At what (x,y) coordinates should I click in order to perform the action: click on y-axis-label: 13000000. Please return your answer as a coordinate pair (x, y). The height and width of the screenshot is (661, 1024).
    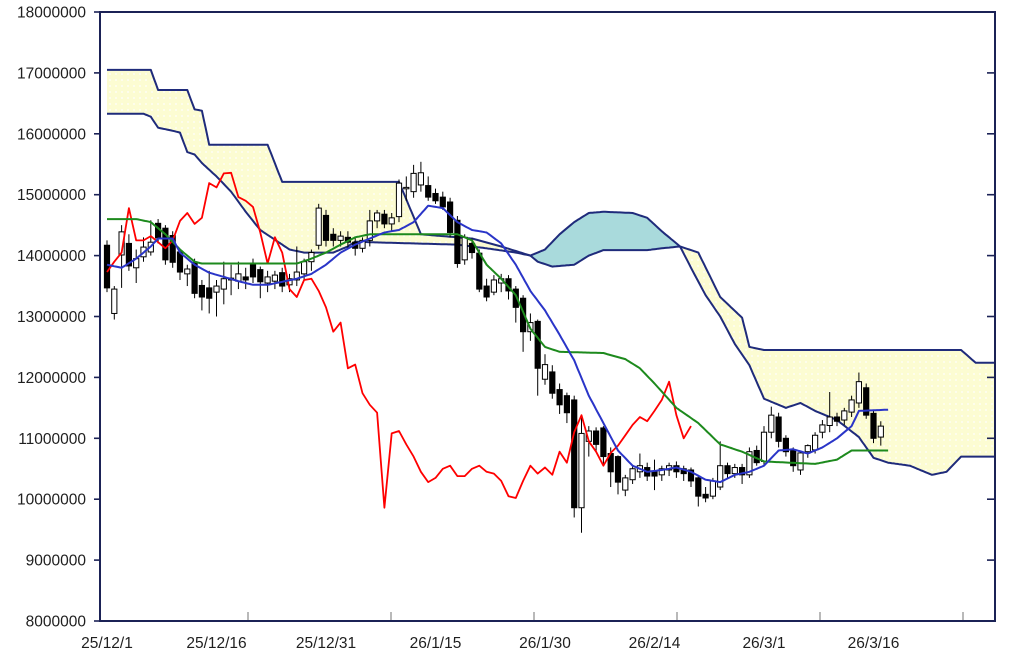
    Looking at the image, I should click on (51, 317).